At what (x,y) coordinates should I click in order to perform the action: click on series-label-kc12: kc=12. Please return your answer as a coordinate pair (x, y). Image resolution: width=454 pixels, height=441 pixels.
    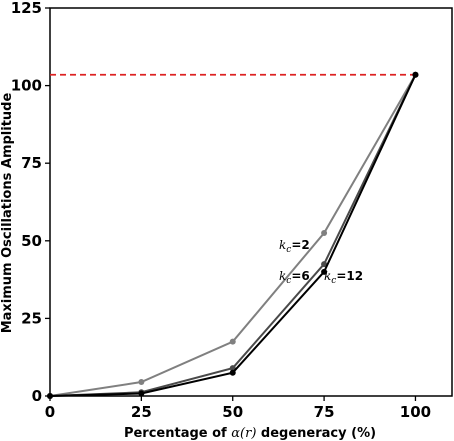
    Looking at the image, I should click on (343, 277).